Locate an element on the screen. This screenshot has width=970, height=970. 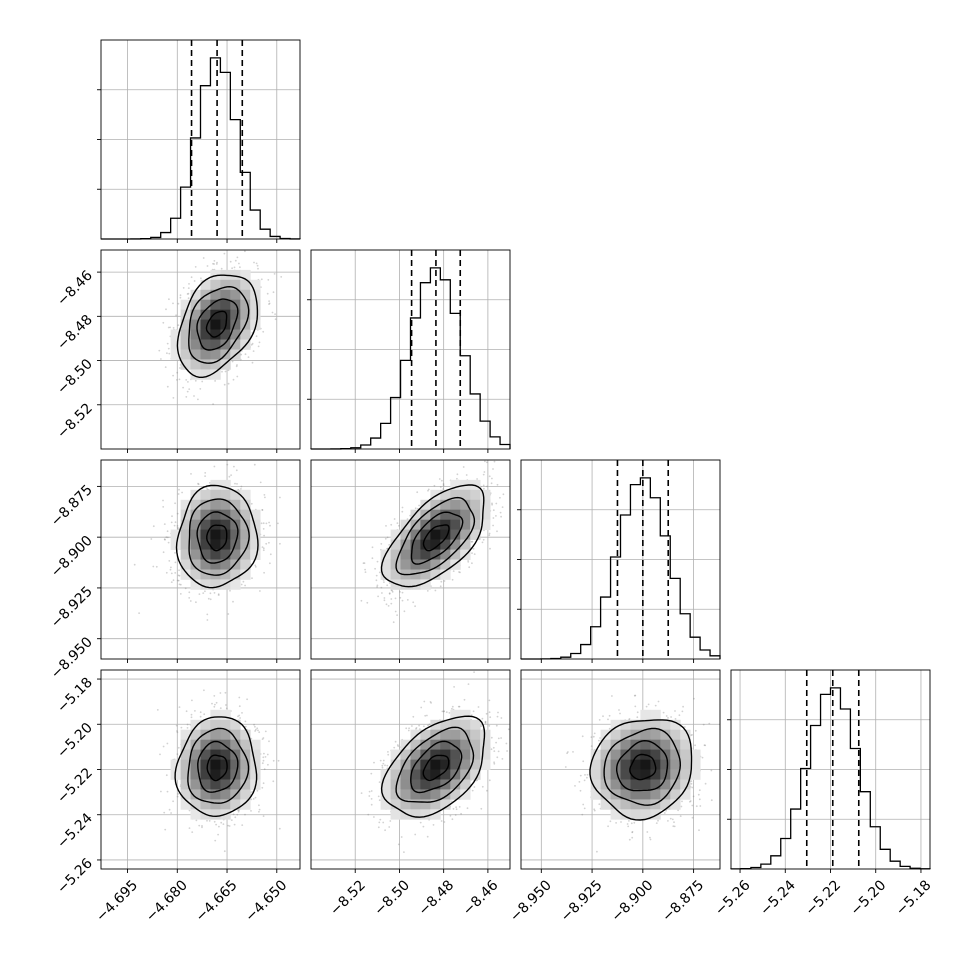
y-tick-label-1-2: −8.48 is located at coordinates (75, 333).